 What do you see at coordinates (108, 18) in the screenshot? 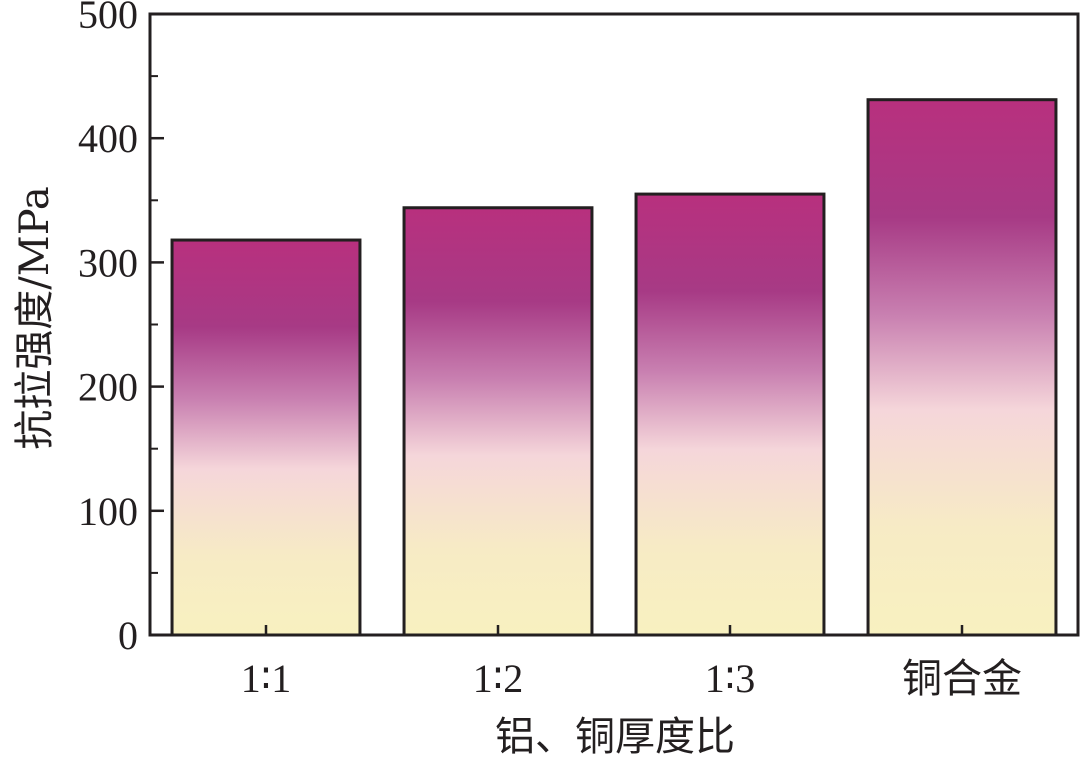
I see `y-tick-label: 500` at bounding box center [108, 18].